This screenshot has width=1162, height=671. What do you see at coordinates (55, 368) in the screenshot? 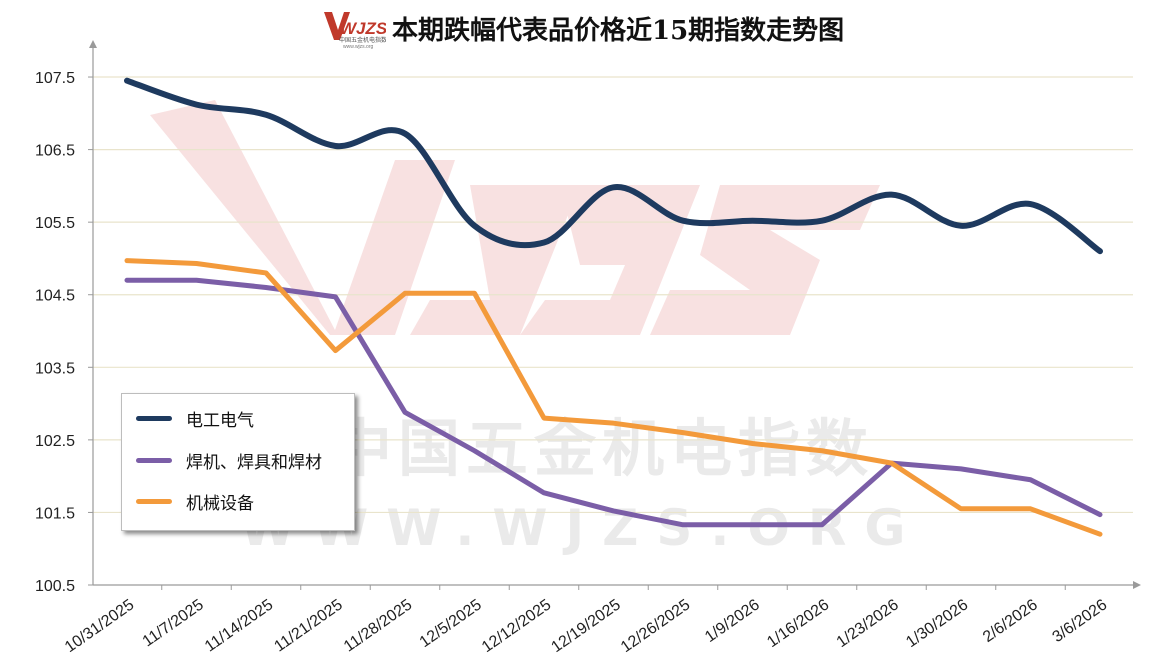
I see `y-tick-label: 103.5` at bounding box center [55, 368].